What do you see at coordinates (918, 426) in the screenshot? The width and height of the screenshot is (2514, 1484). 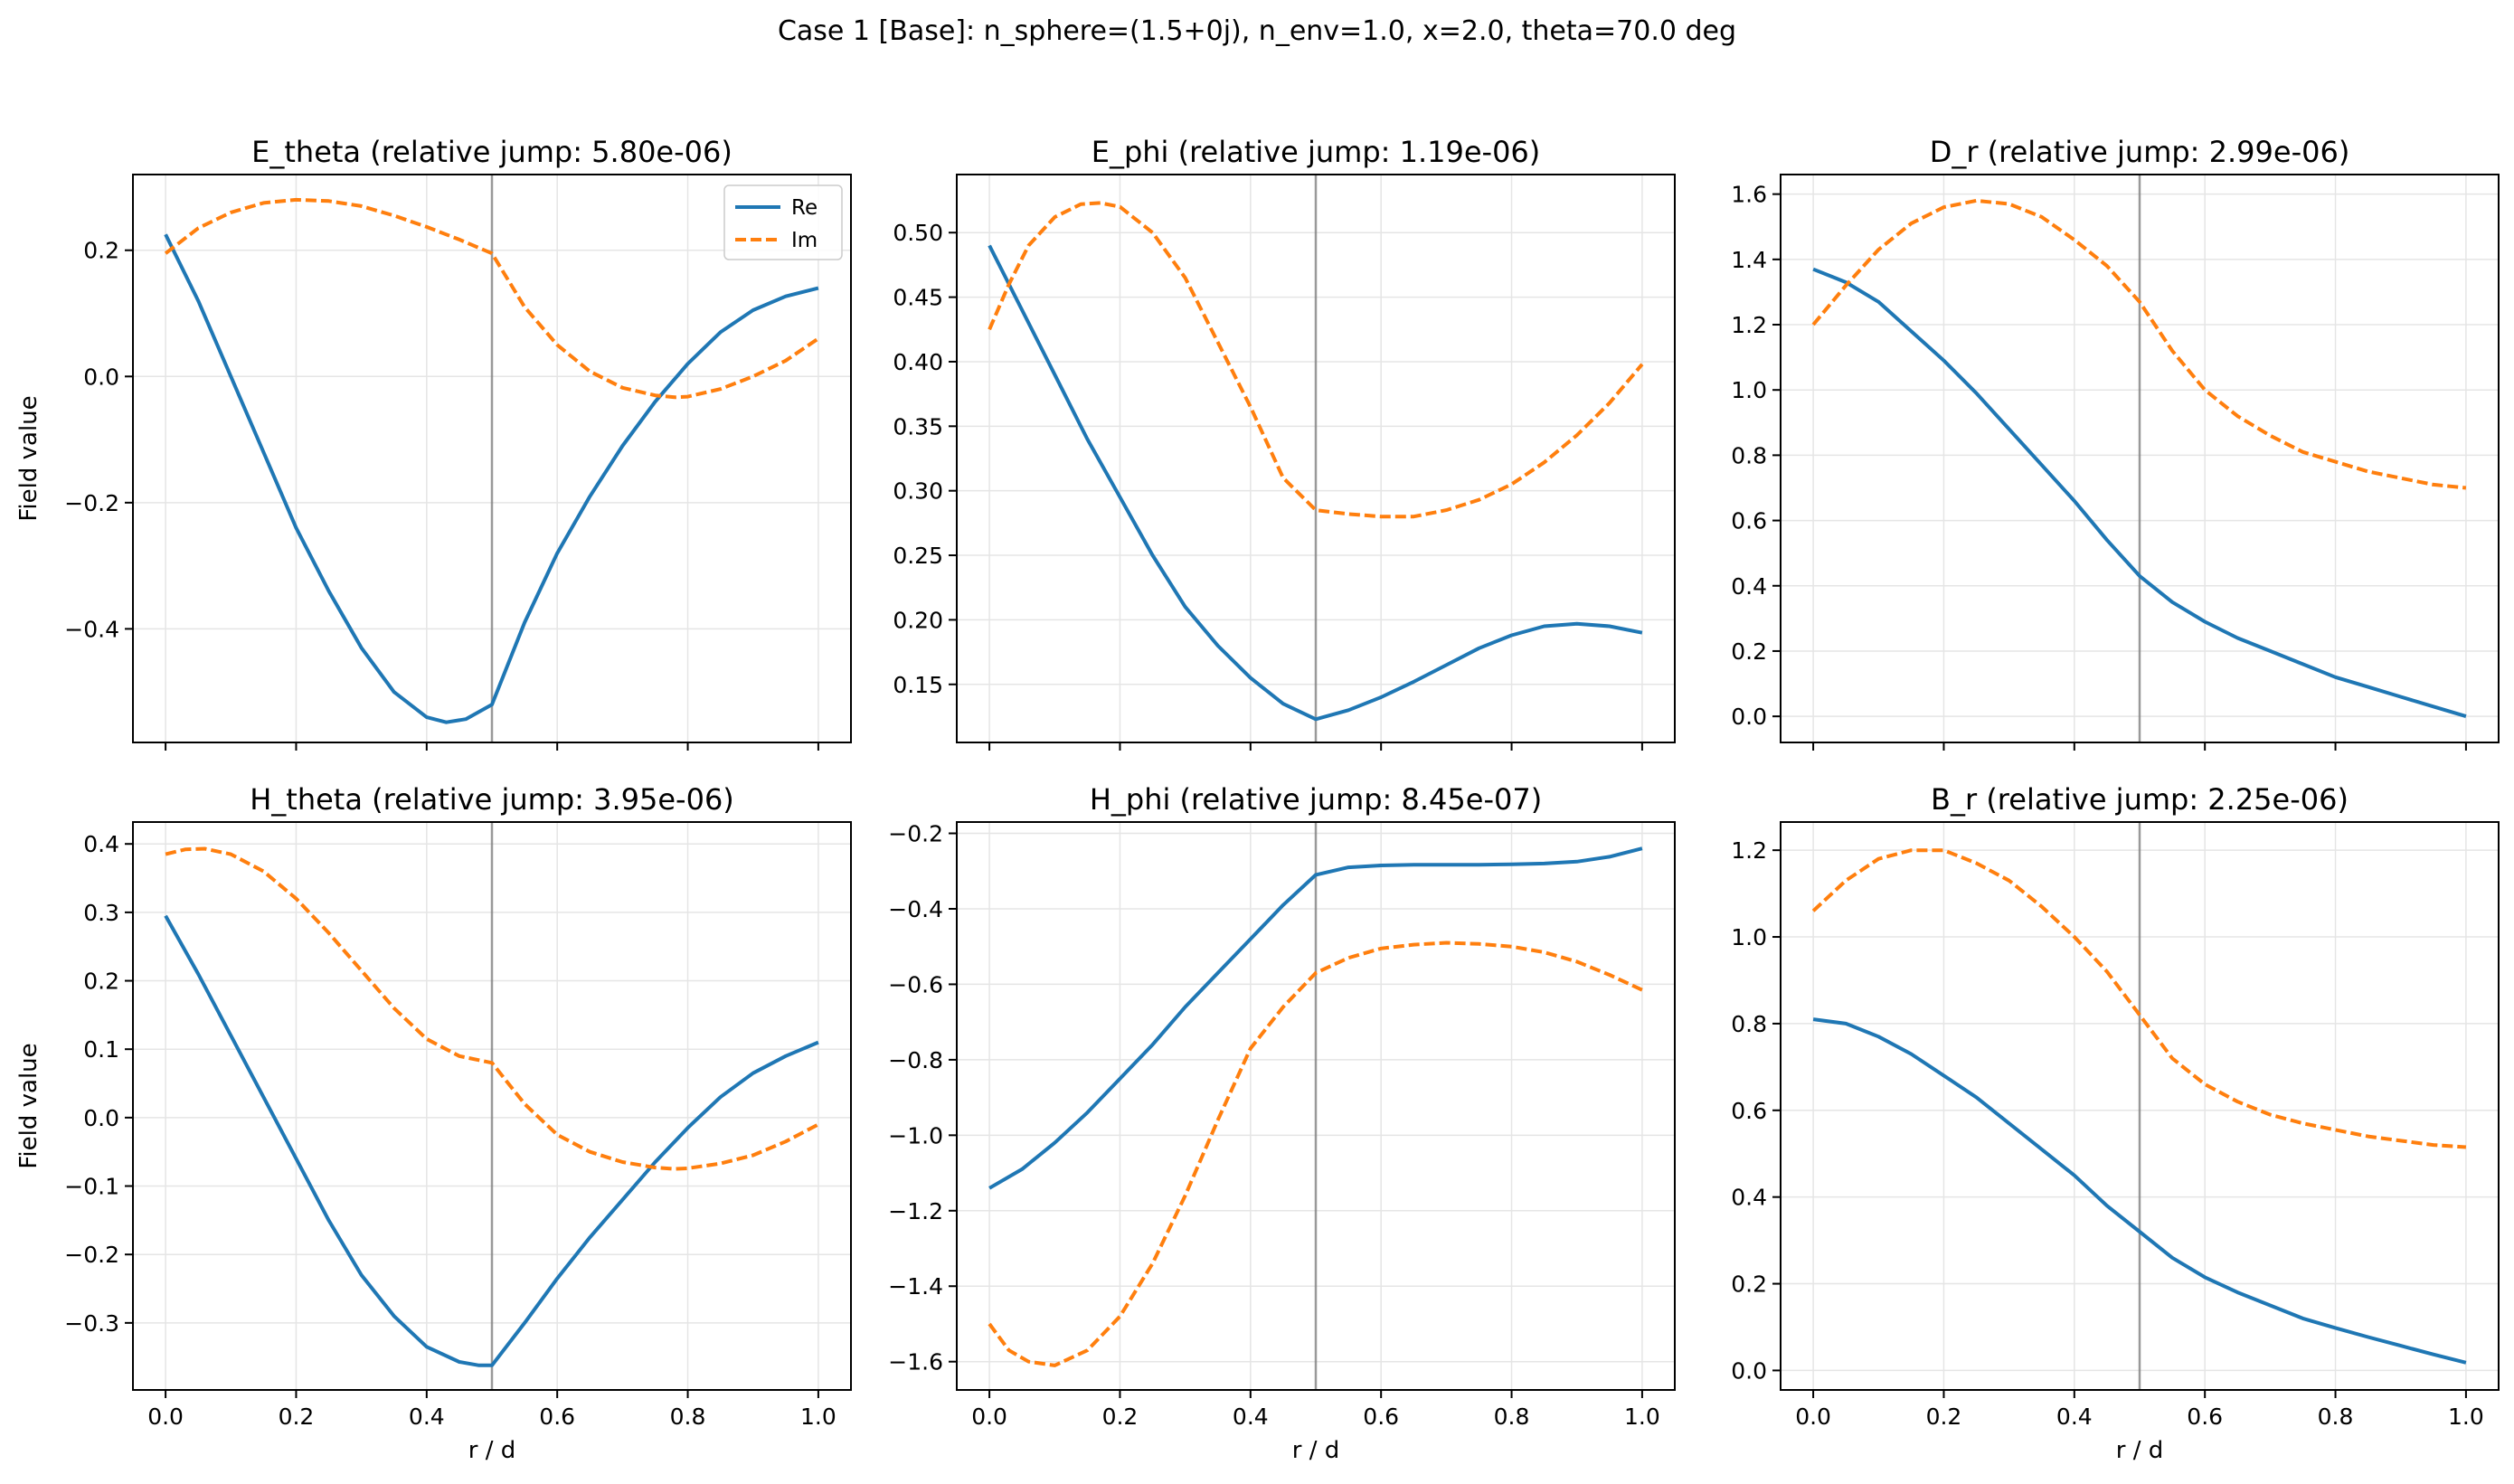 I see `y-tick-label: 0.35` at bounding box center [918, 426].